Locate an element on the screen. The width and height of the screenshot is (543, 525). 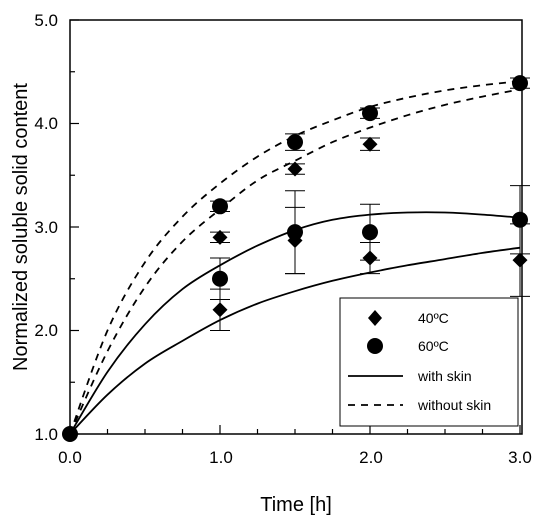
x-tick-label-2: 2.0 is located at coordinates (371, 457).